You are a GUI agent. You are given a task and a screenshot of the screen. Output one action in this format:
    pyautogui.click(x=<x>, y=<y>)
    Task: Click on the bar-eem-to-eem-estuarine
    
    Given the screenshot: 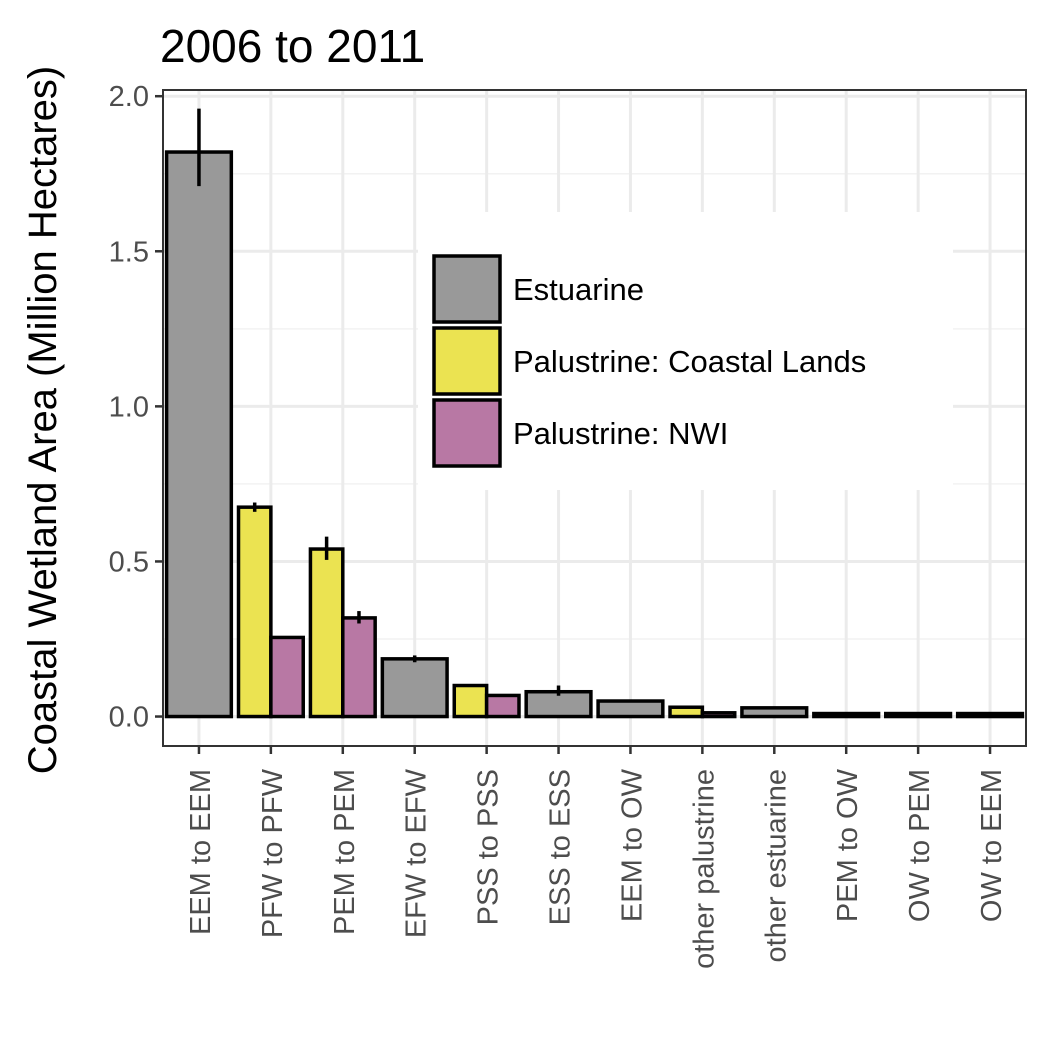 What is the action you would take?
    pyautogui.click(x=199, y=434)
    